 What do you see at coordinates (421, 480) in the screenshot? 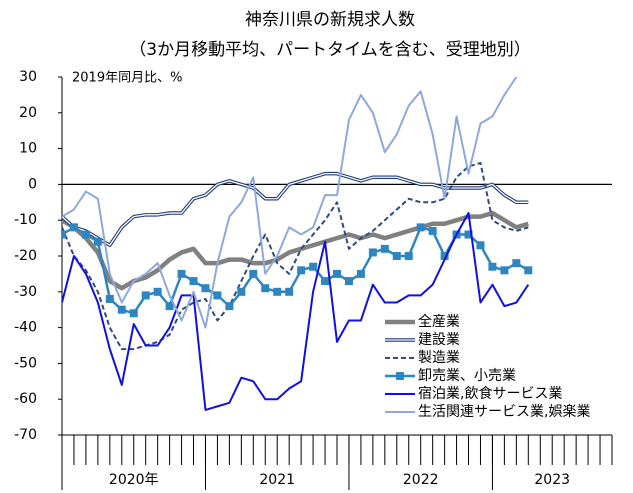
I see `x-group-label: 2022` at bounding box center [421, 480].